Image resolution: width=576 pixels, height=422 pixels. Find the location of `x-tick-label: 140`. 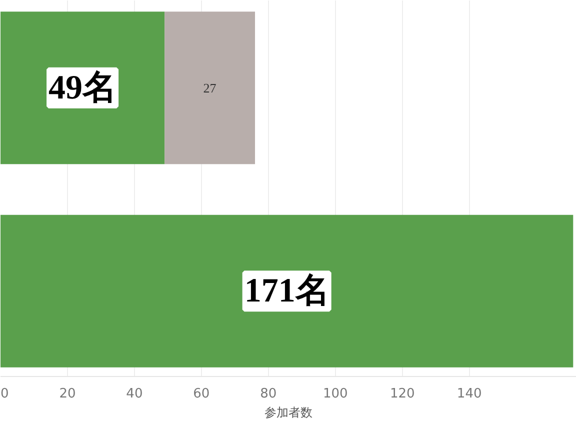

x-tick-label: 140 is located at coordinates (469, 394).